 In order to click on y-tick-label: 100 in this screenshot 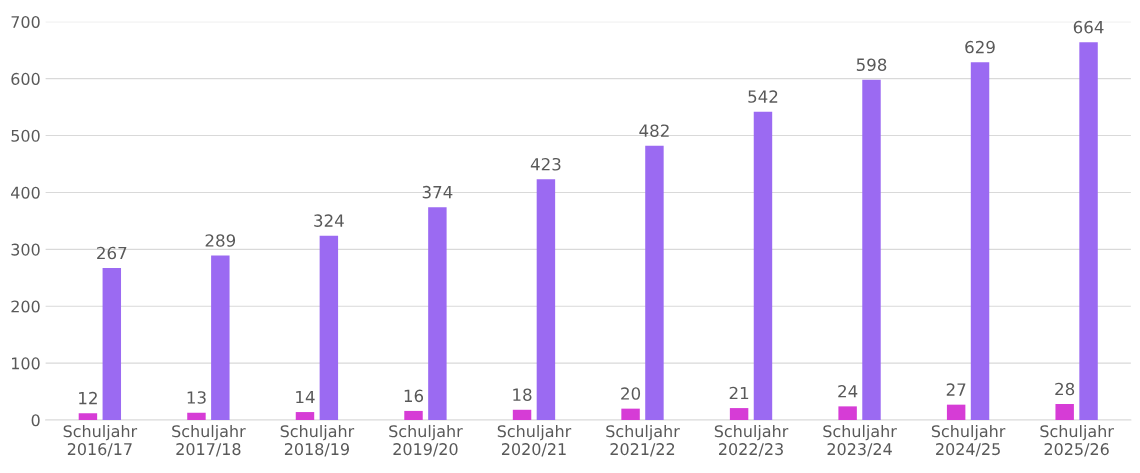, I will do `click(26, 363)`.